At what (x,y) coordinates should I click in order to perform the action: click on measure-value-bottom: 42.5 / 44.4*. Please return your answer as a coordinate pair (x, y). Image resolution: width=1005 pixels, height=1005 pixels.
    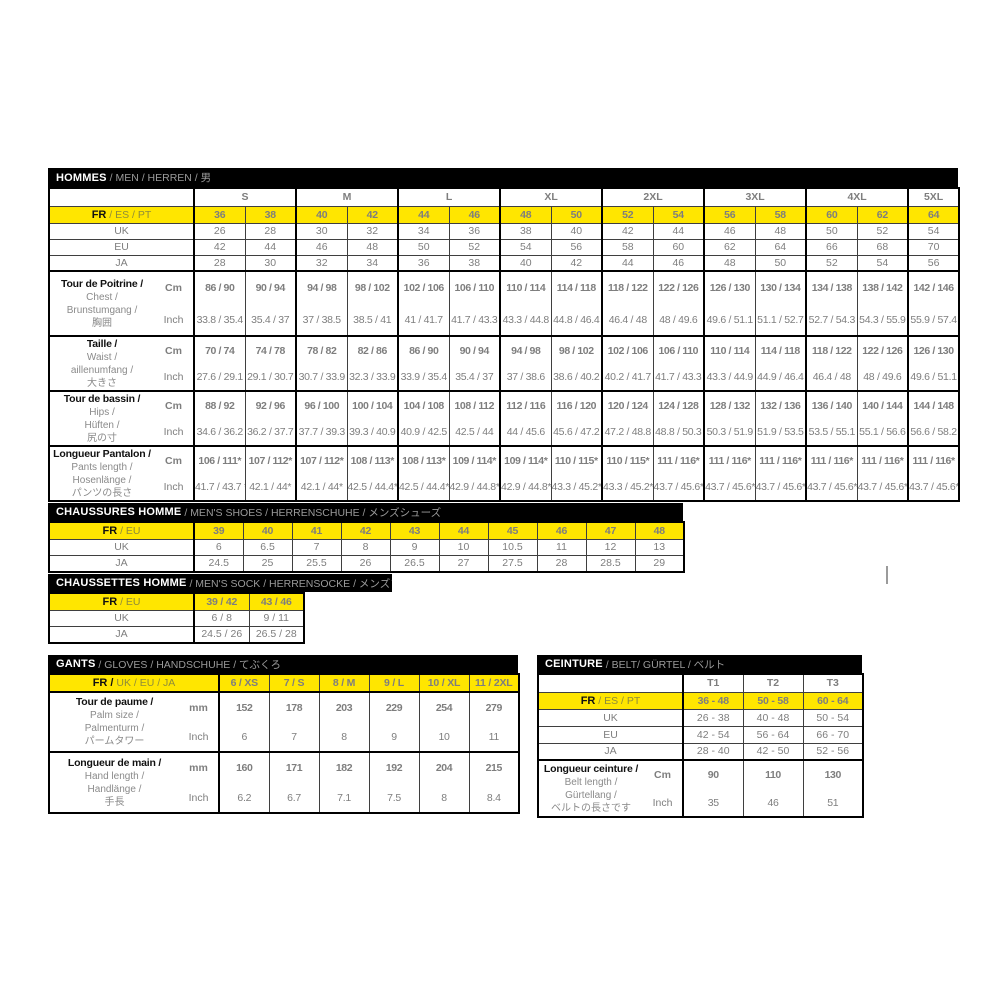
    Looking at the image, I should click on (372, 488).